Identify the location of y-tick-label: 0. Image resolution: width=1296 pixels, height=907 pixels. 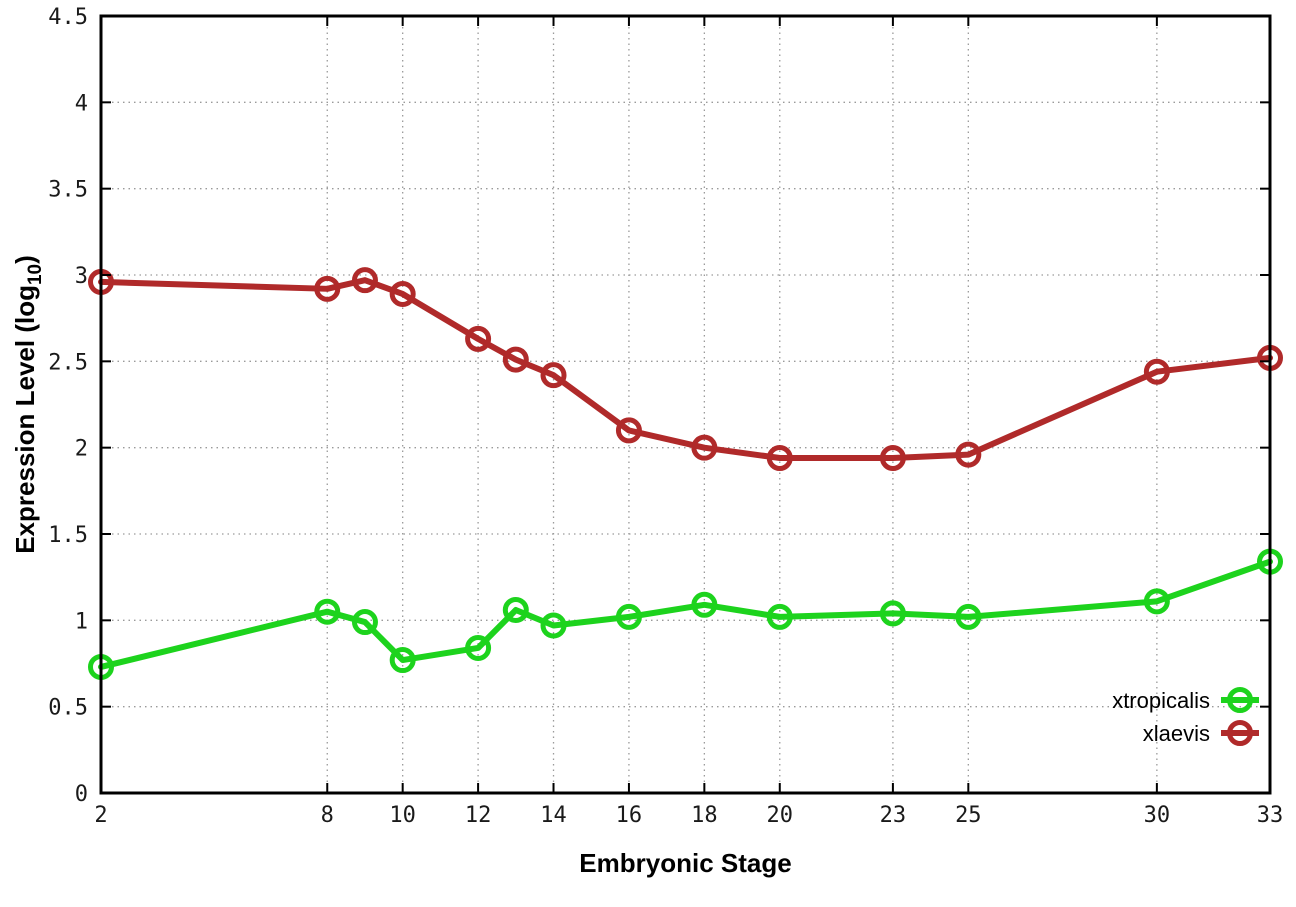
(81, 794).